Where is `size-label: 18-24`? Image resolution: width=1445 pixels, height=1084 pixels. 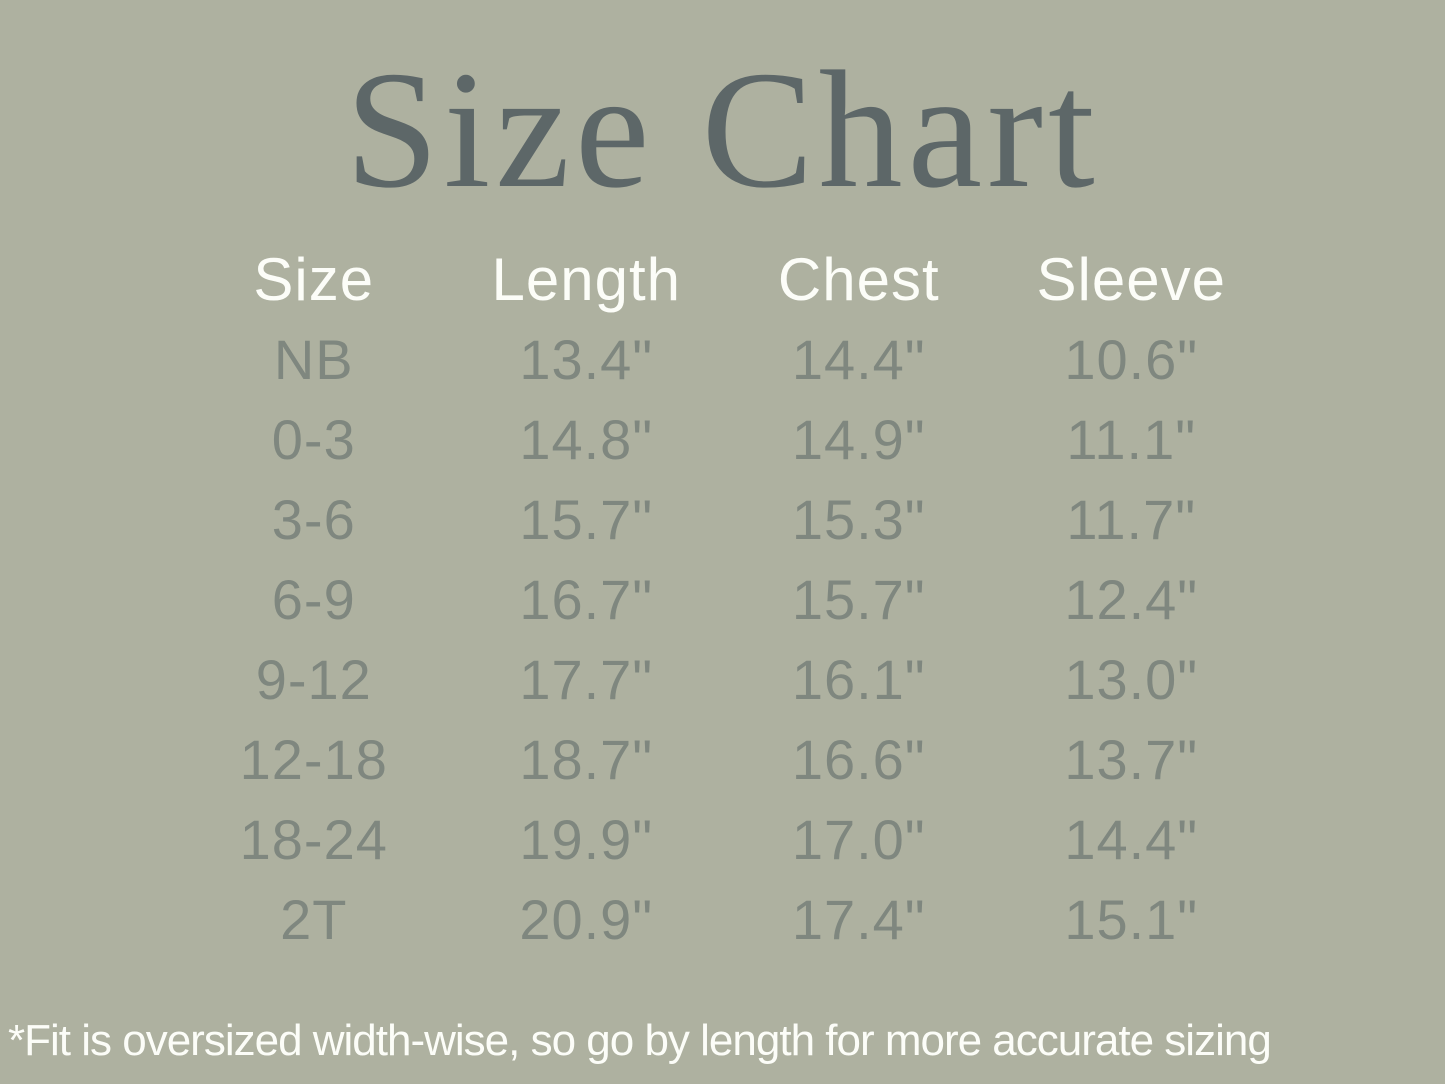 size-label: 18-24 is located at coordinates (313, 839).